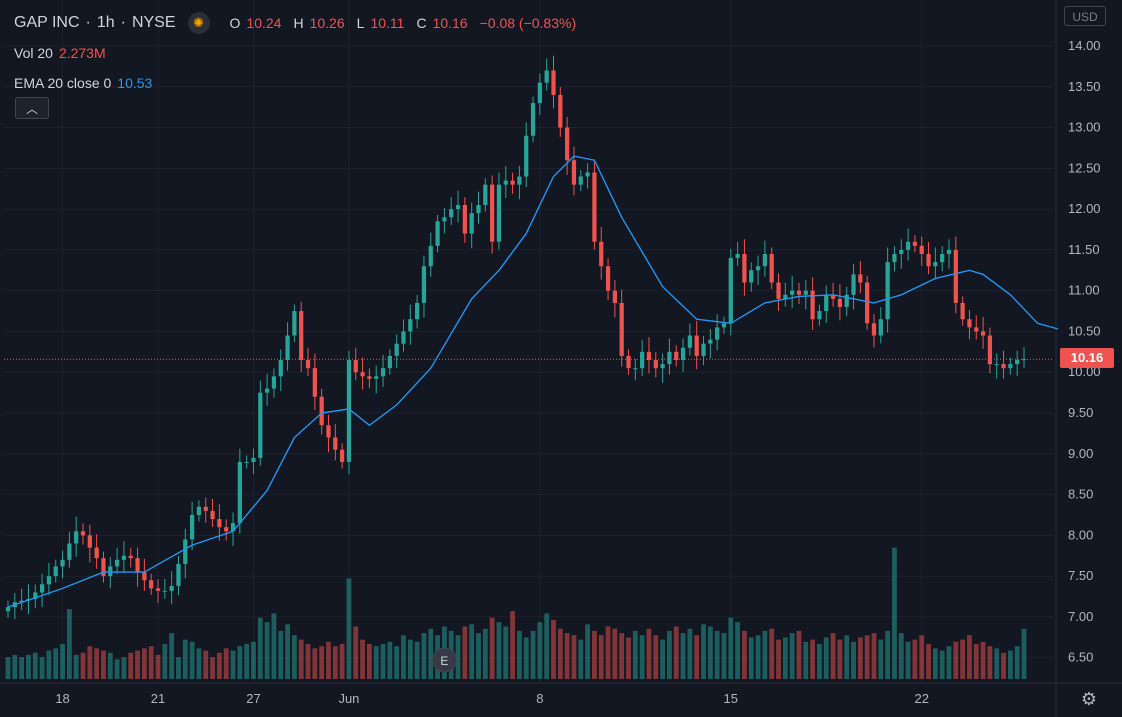 The width and height of the screenshot is (1122, 717). I want to click on sun-icon: ✺, so click(198, 23).